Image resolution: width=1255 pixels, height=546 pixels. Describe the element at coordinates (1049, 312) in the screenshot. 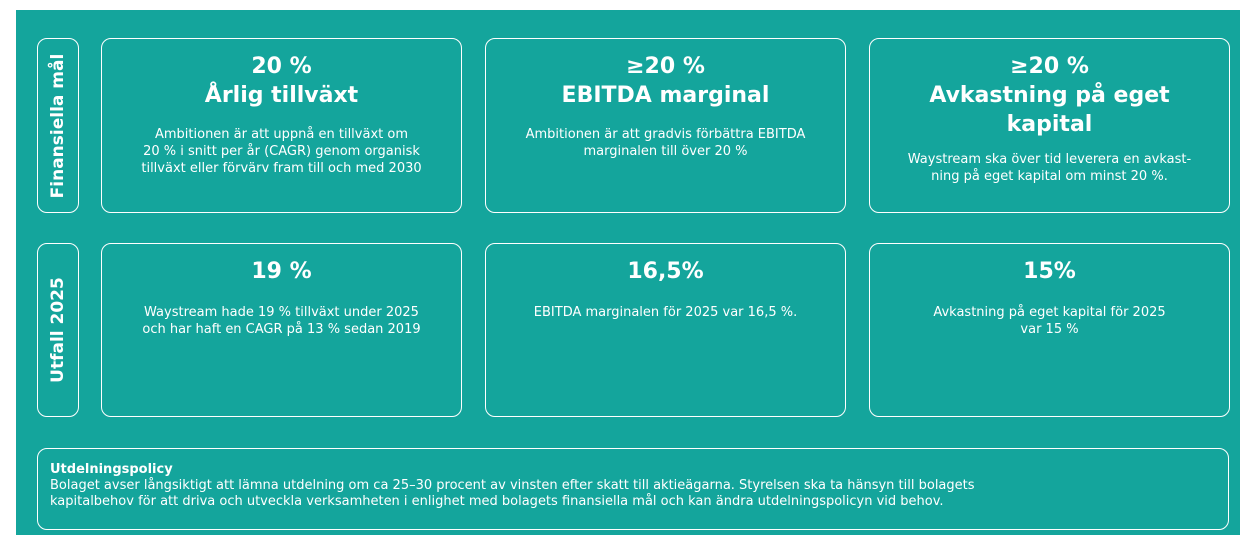

I see `outcome-text: Avkastning på eget kapital för 2025` at that location.